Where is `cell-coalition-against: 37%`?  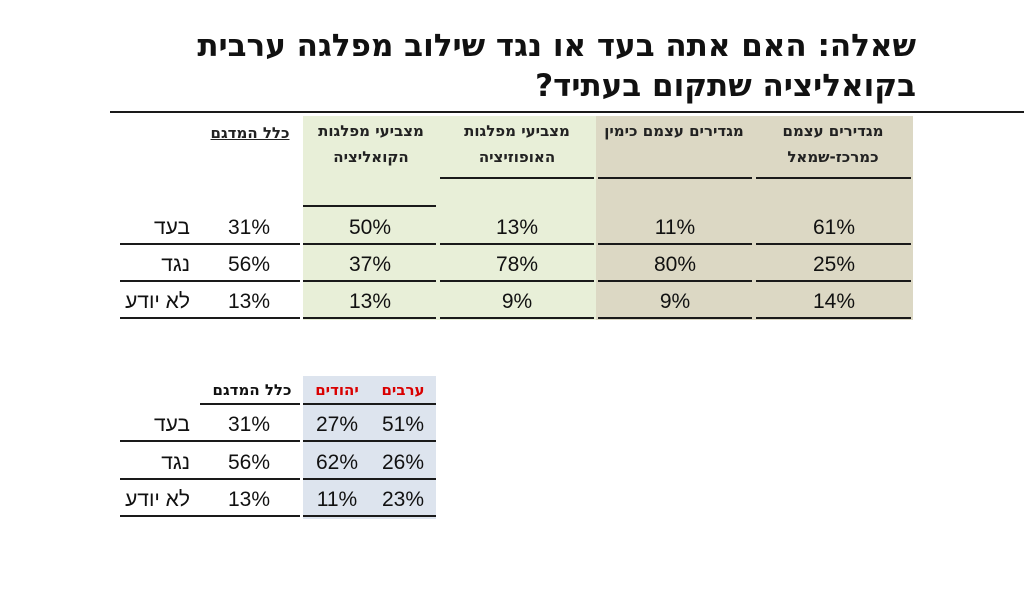
cell-coalition-against: 37% is located at coordinates (370, 264).